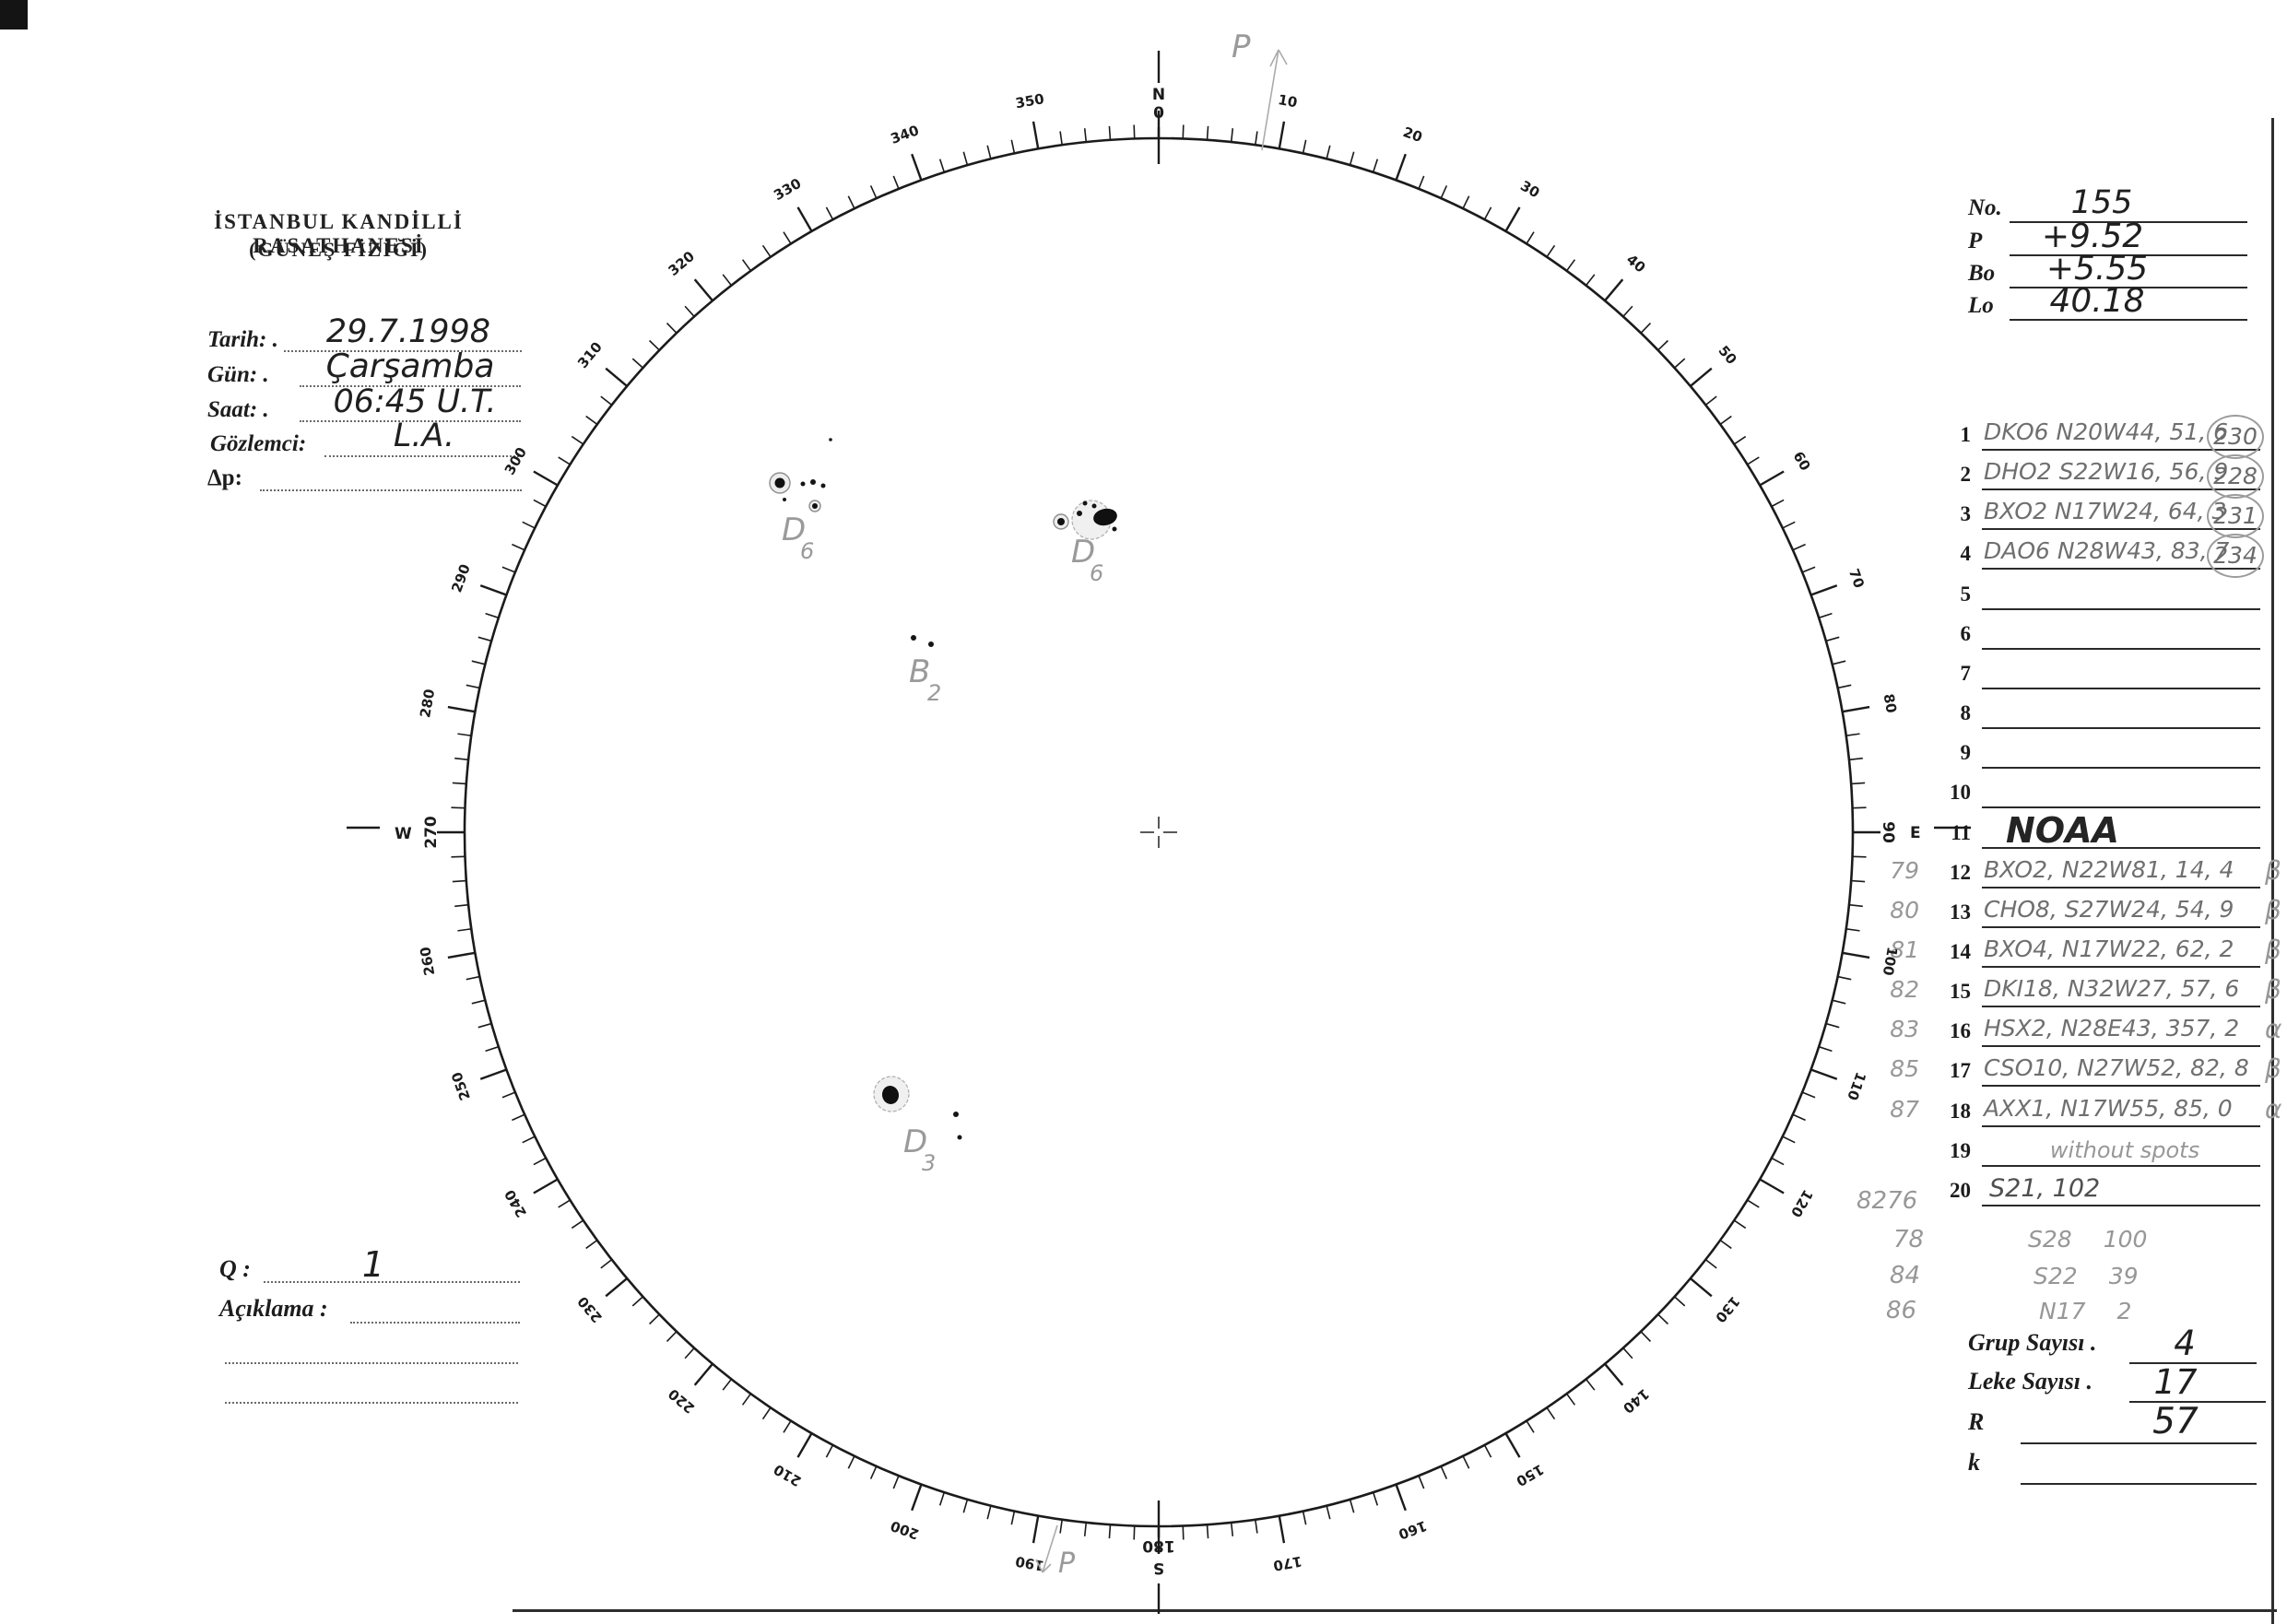 The image size is (2287, 1624). I want to click on magnetic-class-letter: β, so click(2273, 870).